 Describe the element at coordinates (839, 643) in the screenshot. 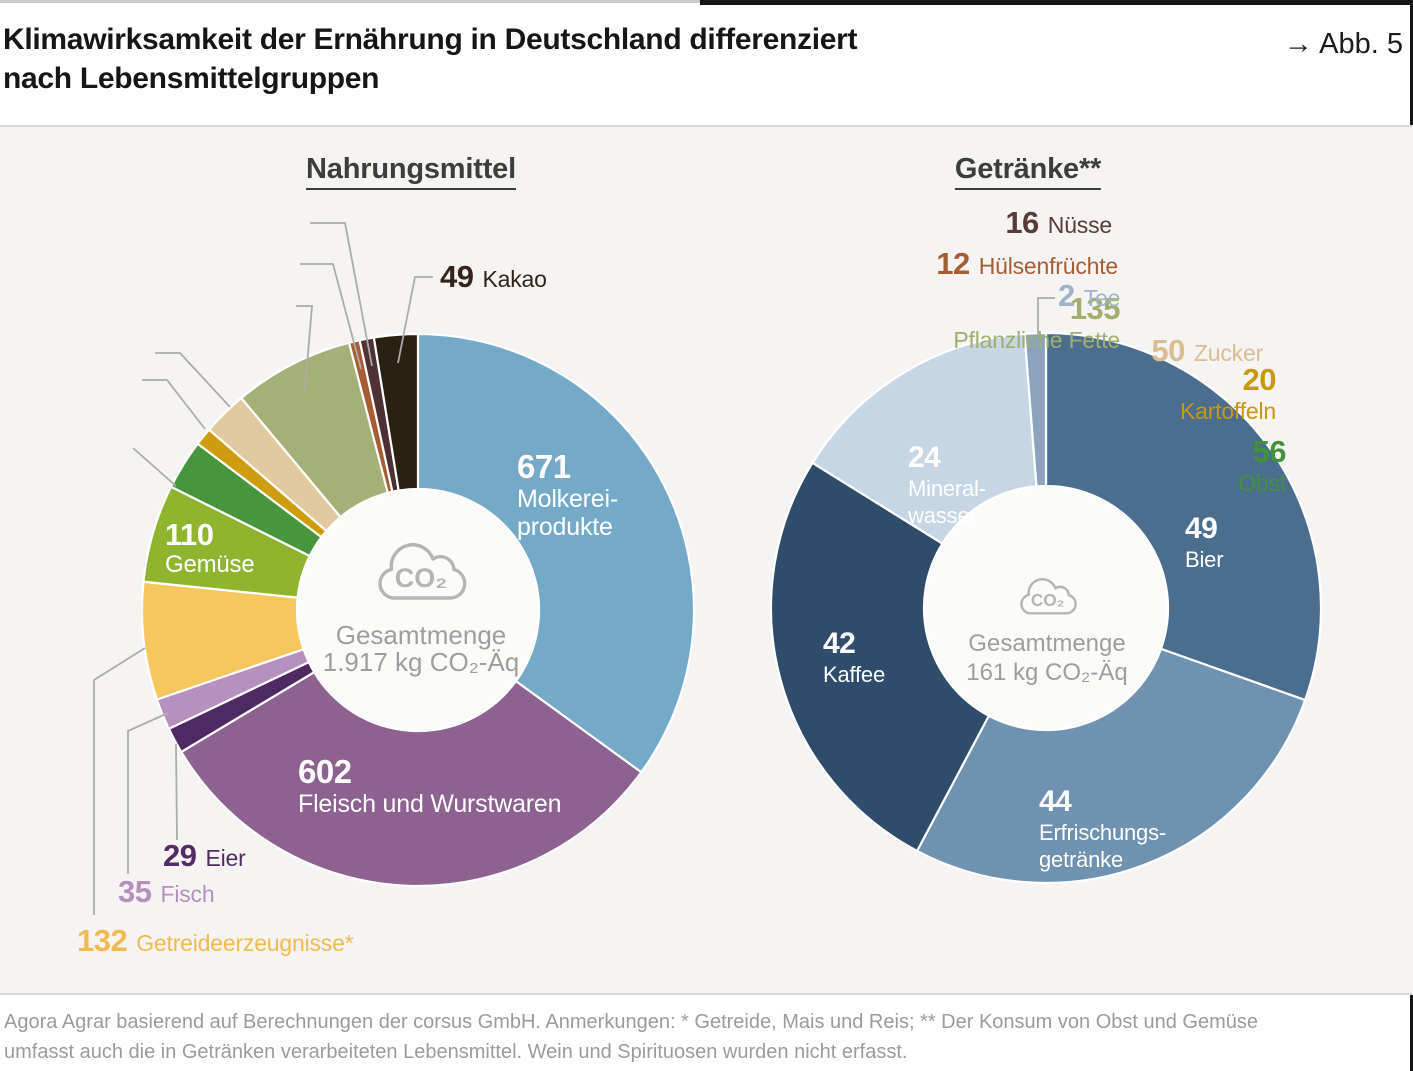

I see `segment-value-kaffee: 42` at that location.